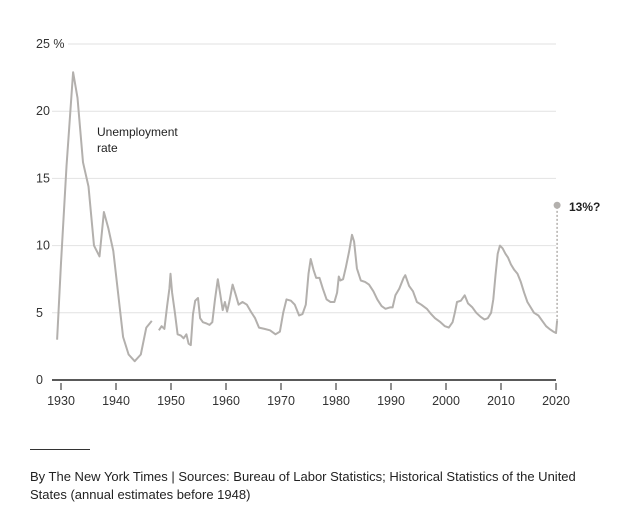  I want to click on x-tick-label: 2020, so click(556, 401).